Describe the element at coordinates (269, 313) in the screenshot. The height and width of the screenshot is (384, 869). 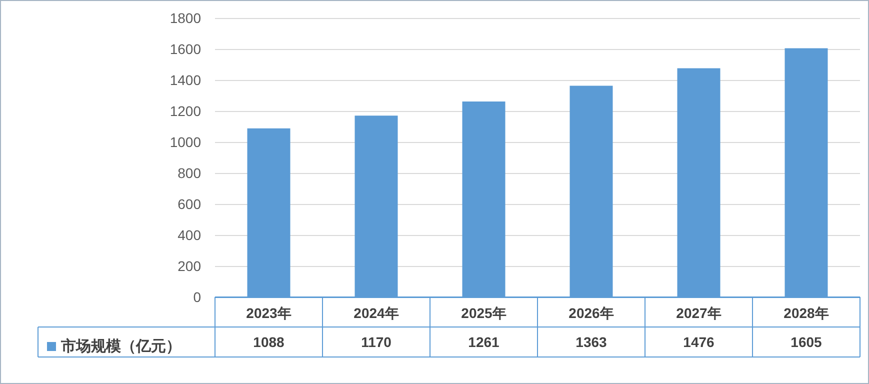
I see `x-tick-label: 2023年` at that location.